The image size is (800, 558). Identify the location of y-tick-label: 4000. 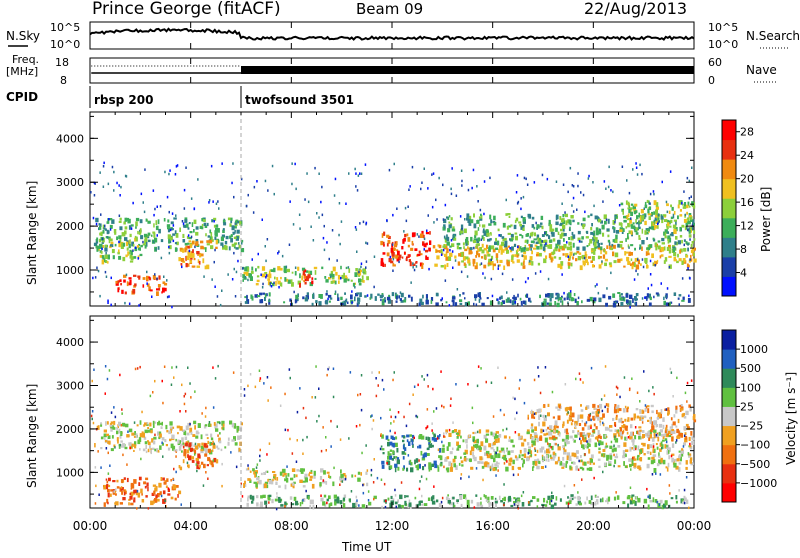
(70, 342).